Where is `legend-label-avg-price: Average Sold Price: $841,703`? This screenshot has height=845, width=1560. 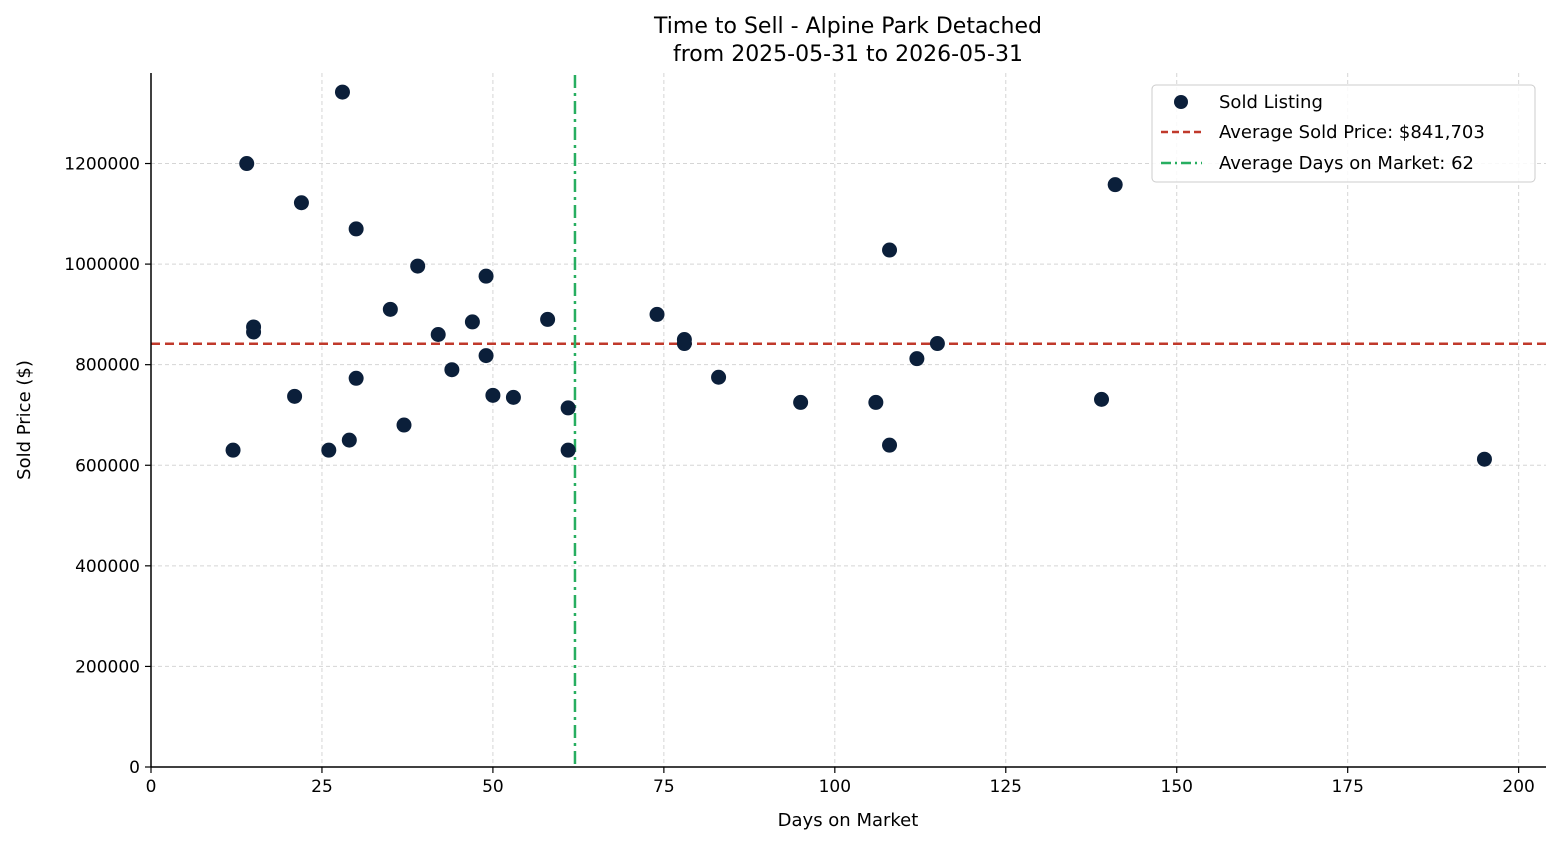 legend-label-avg-price: Average Sold Price: $841,703 is located at coordinates (1352, 132).